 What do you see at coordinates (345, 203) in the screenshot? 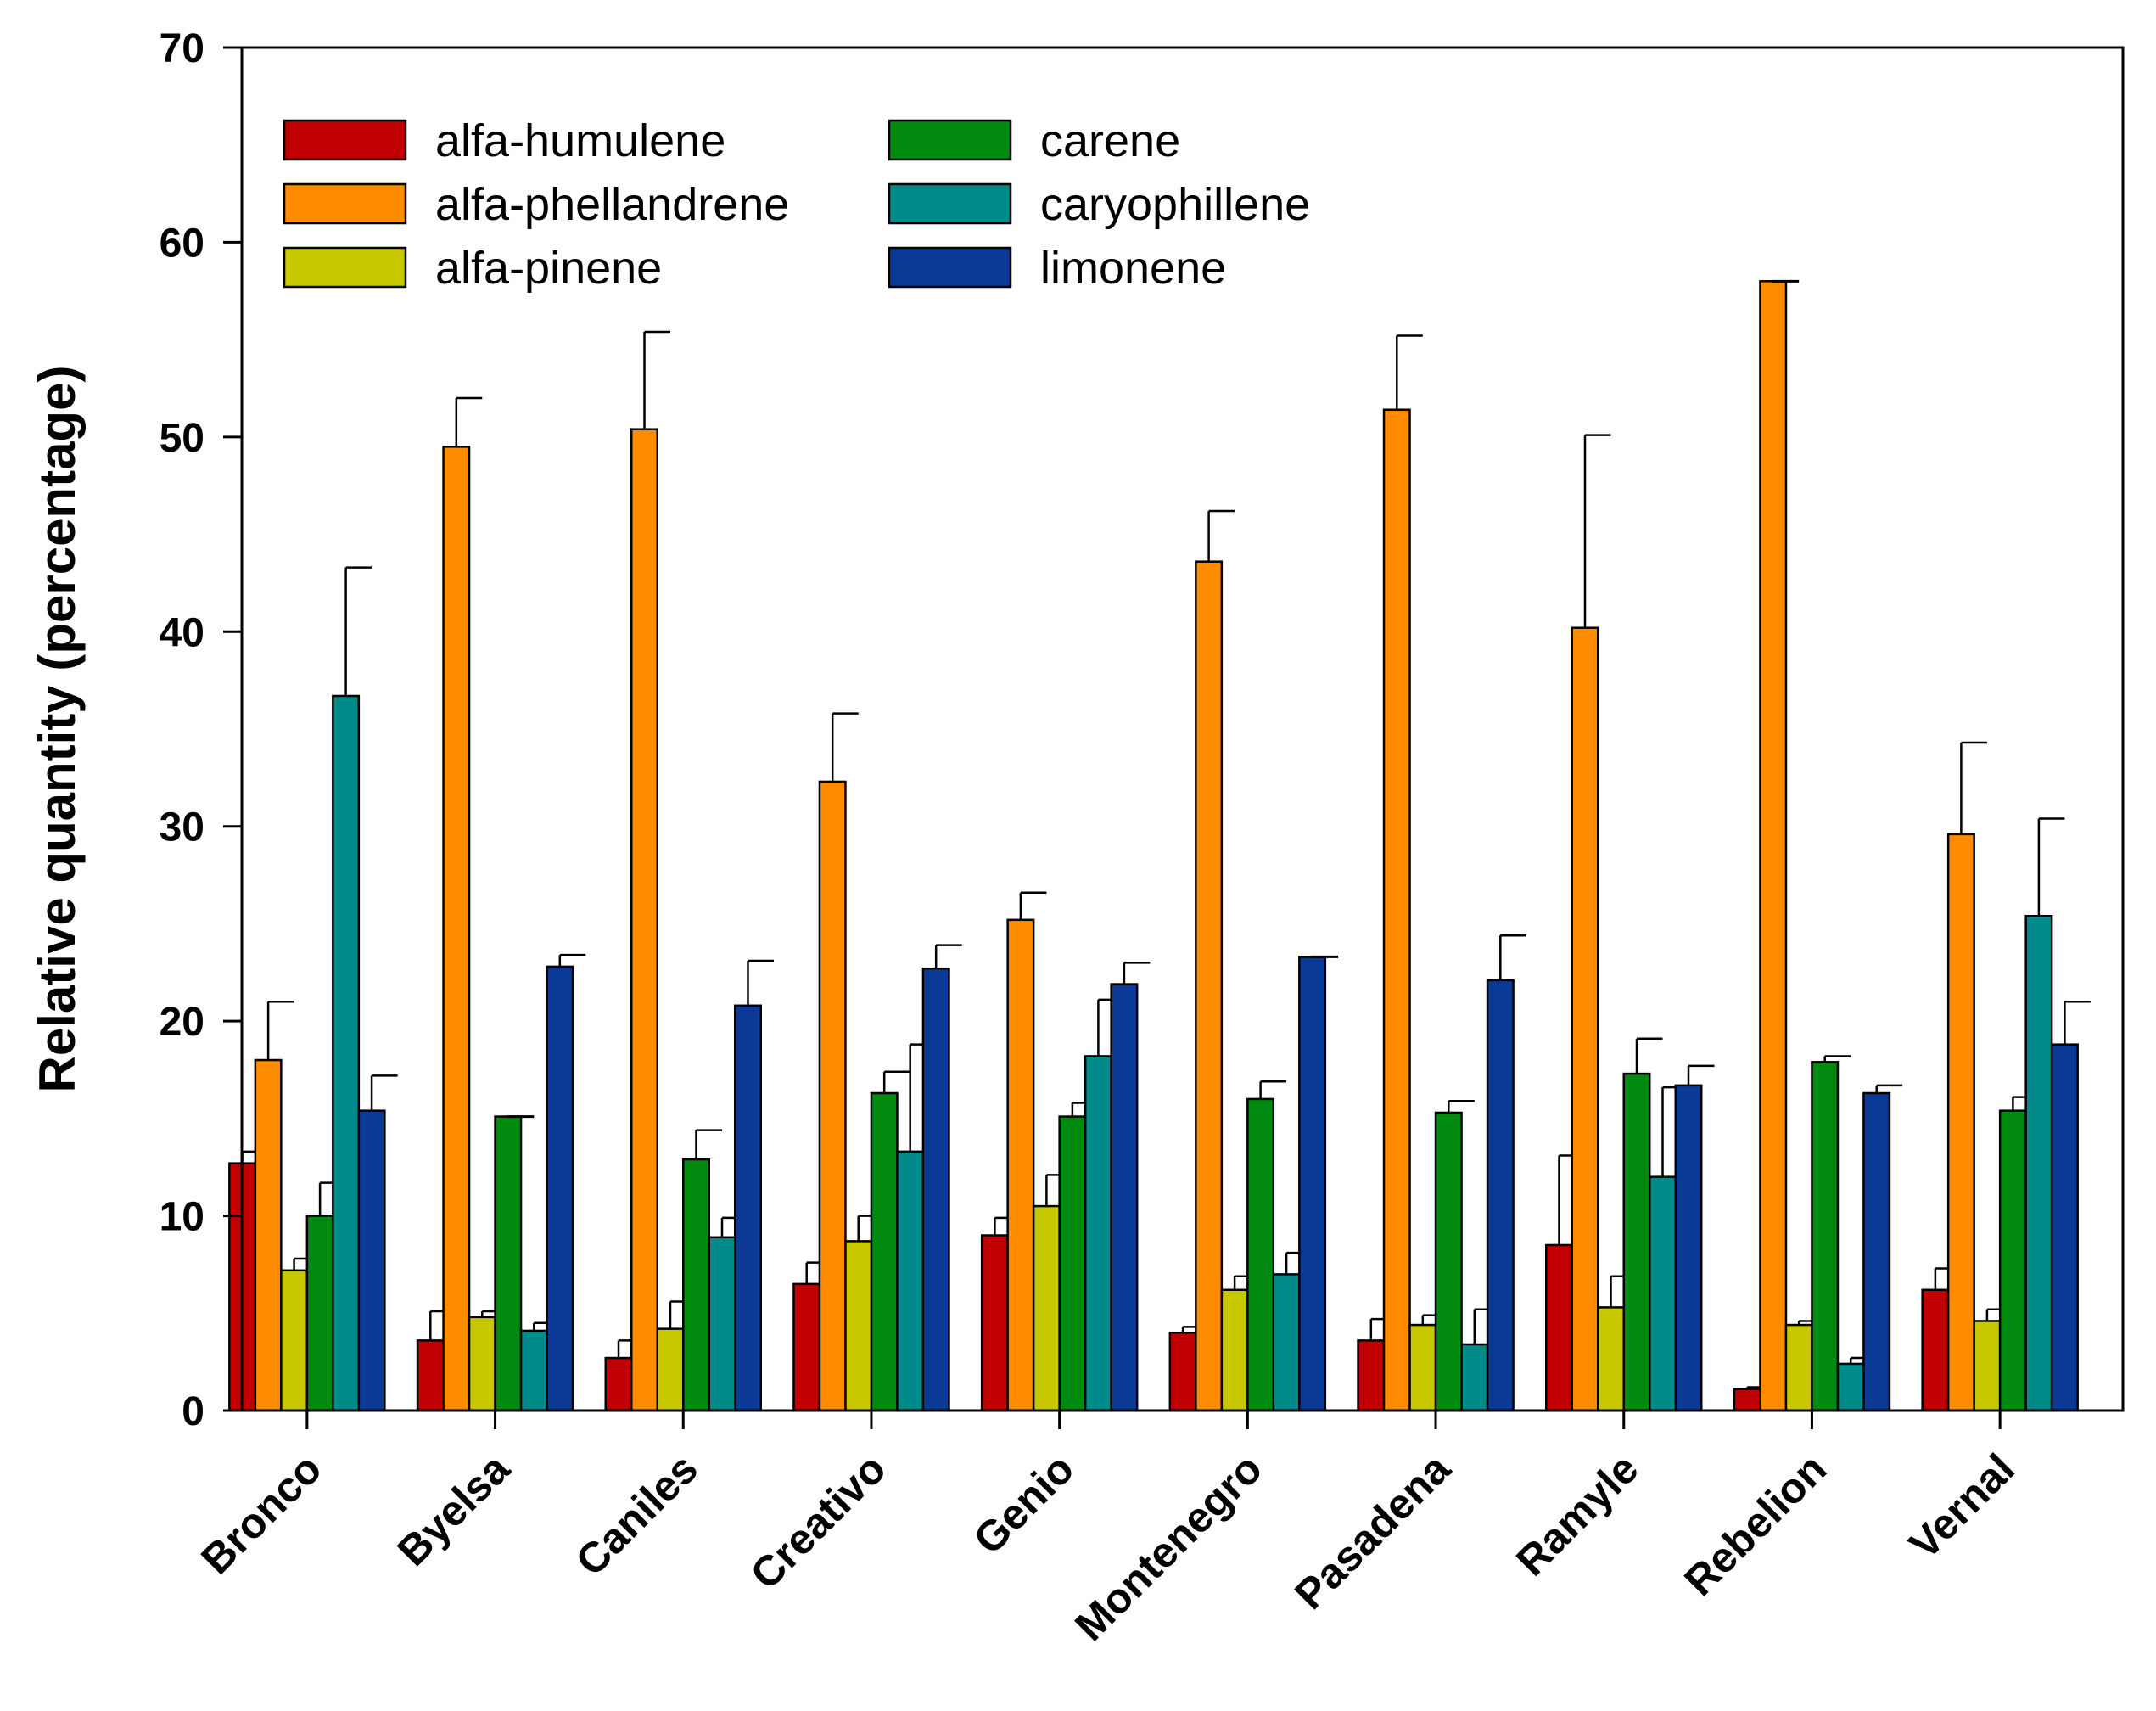
I see `legend-swatch-alfa-phellandrene` at bounding box center [345, 203].